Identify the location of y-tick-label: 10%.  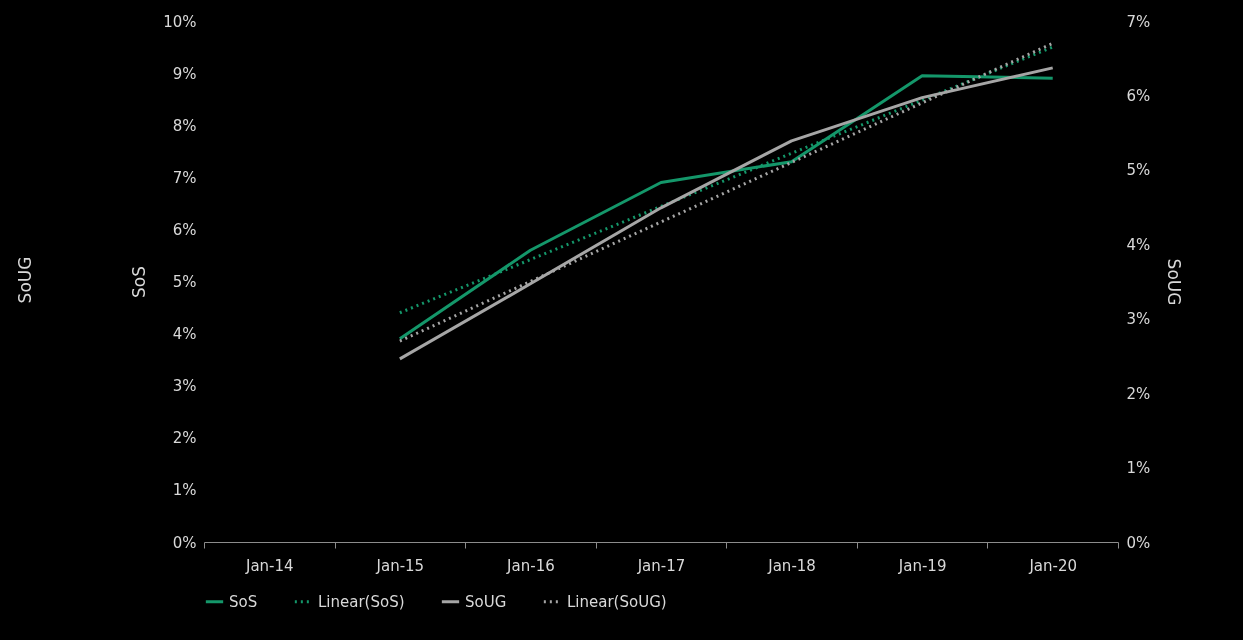
(180, 21).